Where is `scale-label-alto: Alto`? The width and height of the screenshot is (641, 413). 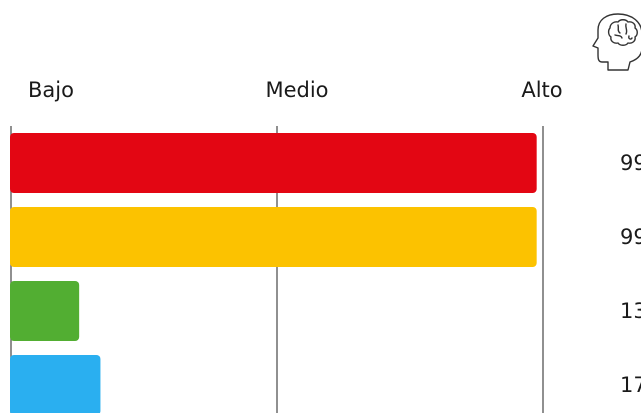 scale-label-alto: Alto is located at coordinates (541, 90).